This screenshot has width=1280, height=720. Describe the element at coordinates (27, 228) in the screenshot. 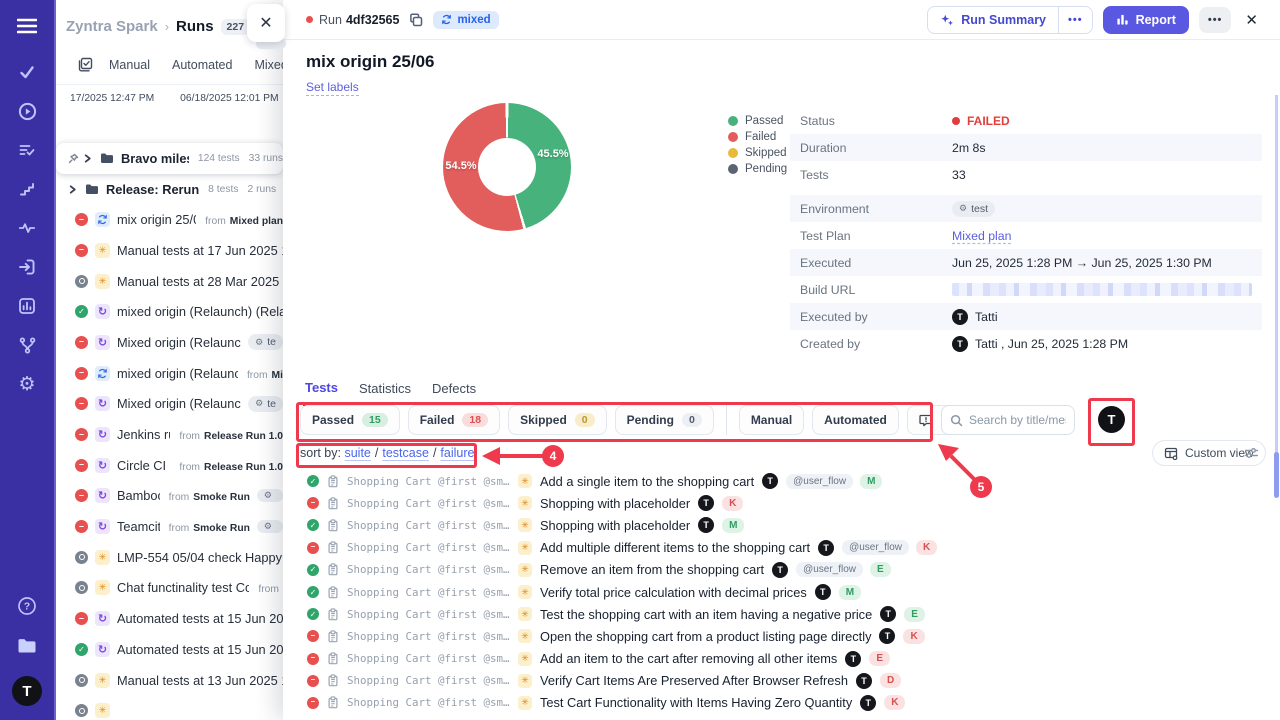

I see `activity-pulse-icon` at that location.